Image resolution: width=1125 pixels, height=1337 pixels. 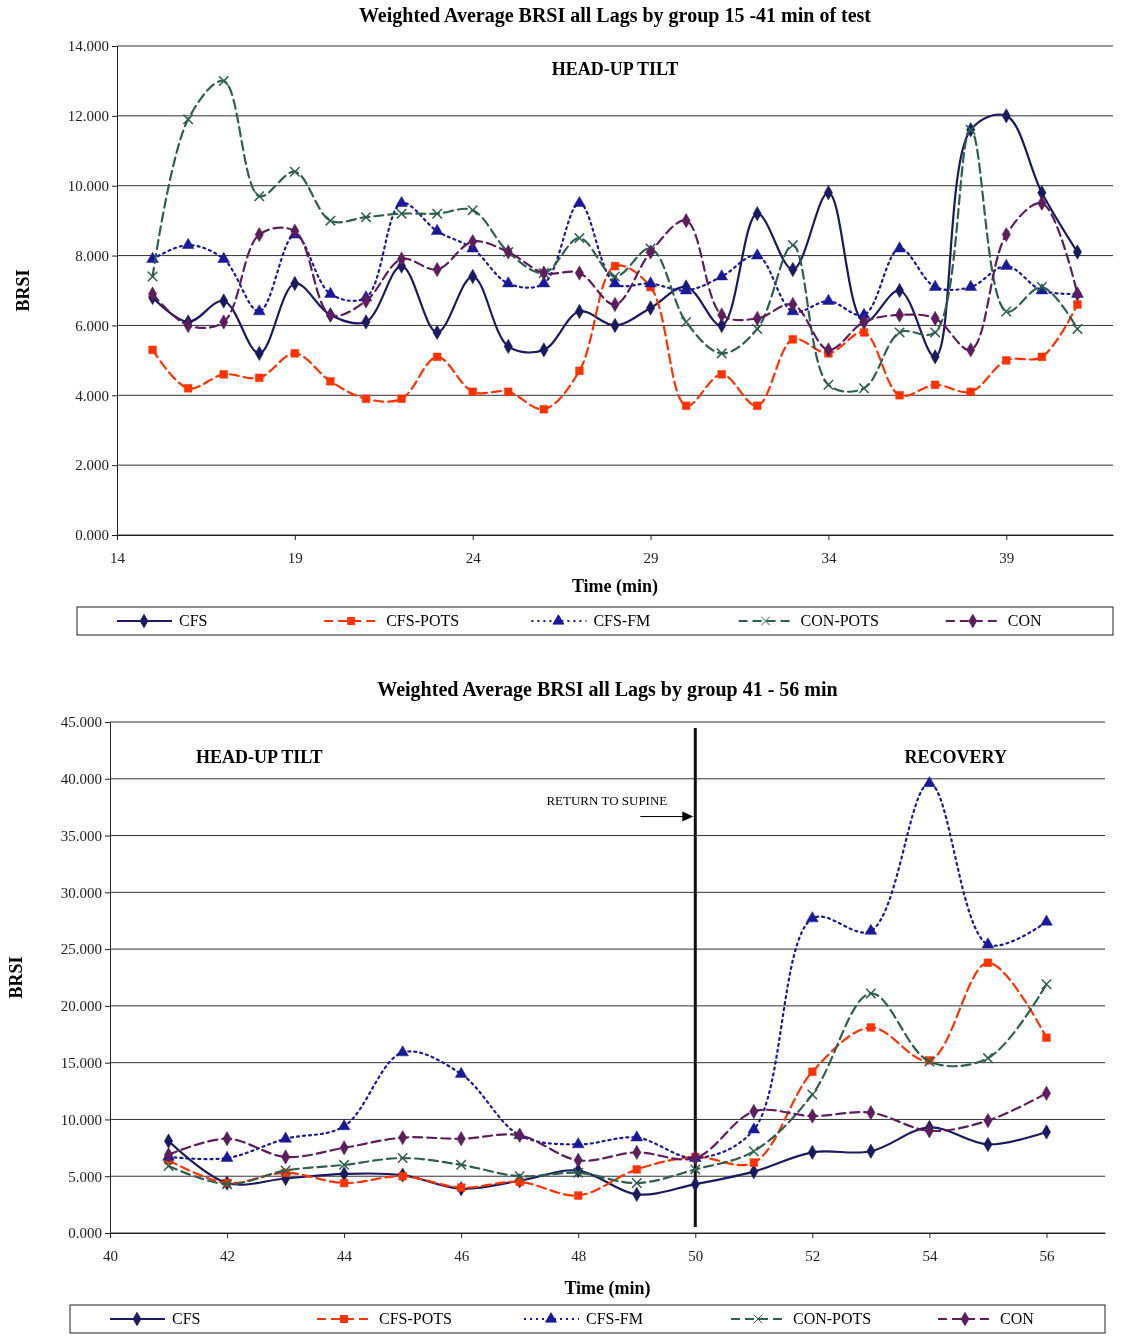 What do you see at coordinates (462, 1255) in the screenshot?
I see `x-tick-label: 46` at bounding box center [462, 1255].